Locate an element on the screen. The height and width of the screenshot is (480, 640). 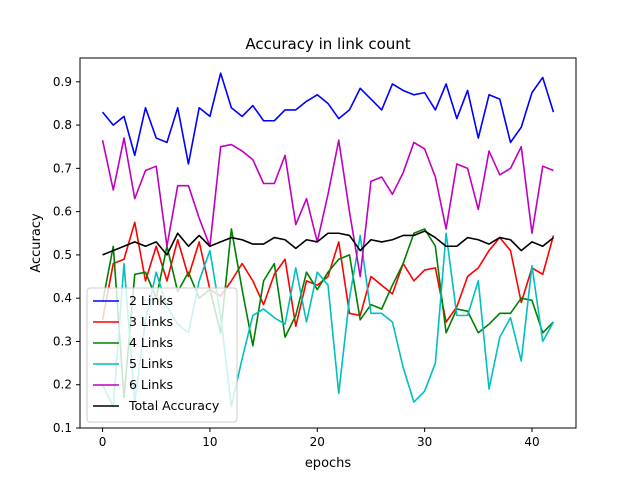
chart-title: Accuracy in link count is located at coordinates (327, 44).